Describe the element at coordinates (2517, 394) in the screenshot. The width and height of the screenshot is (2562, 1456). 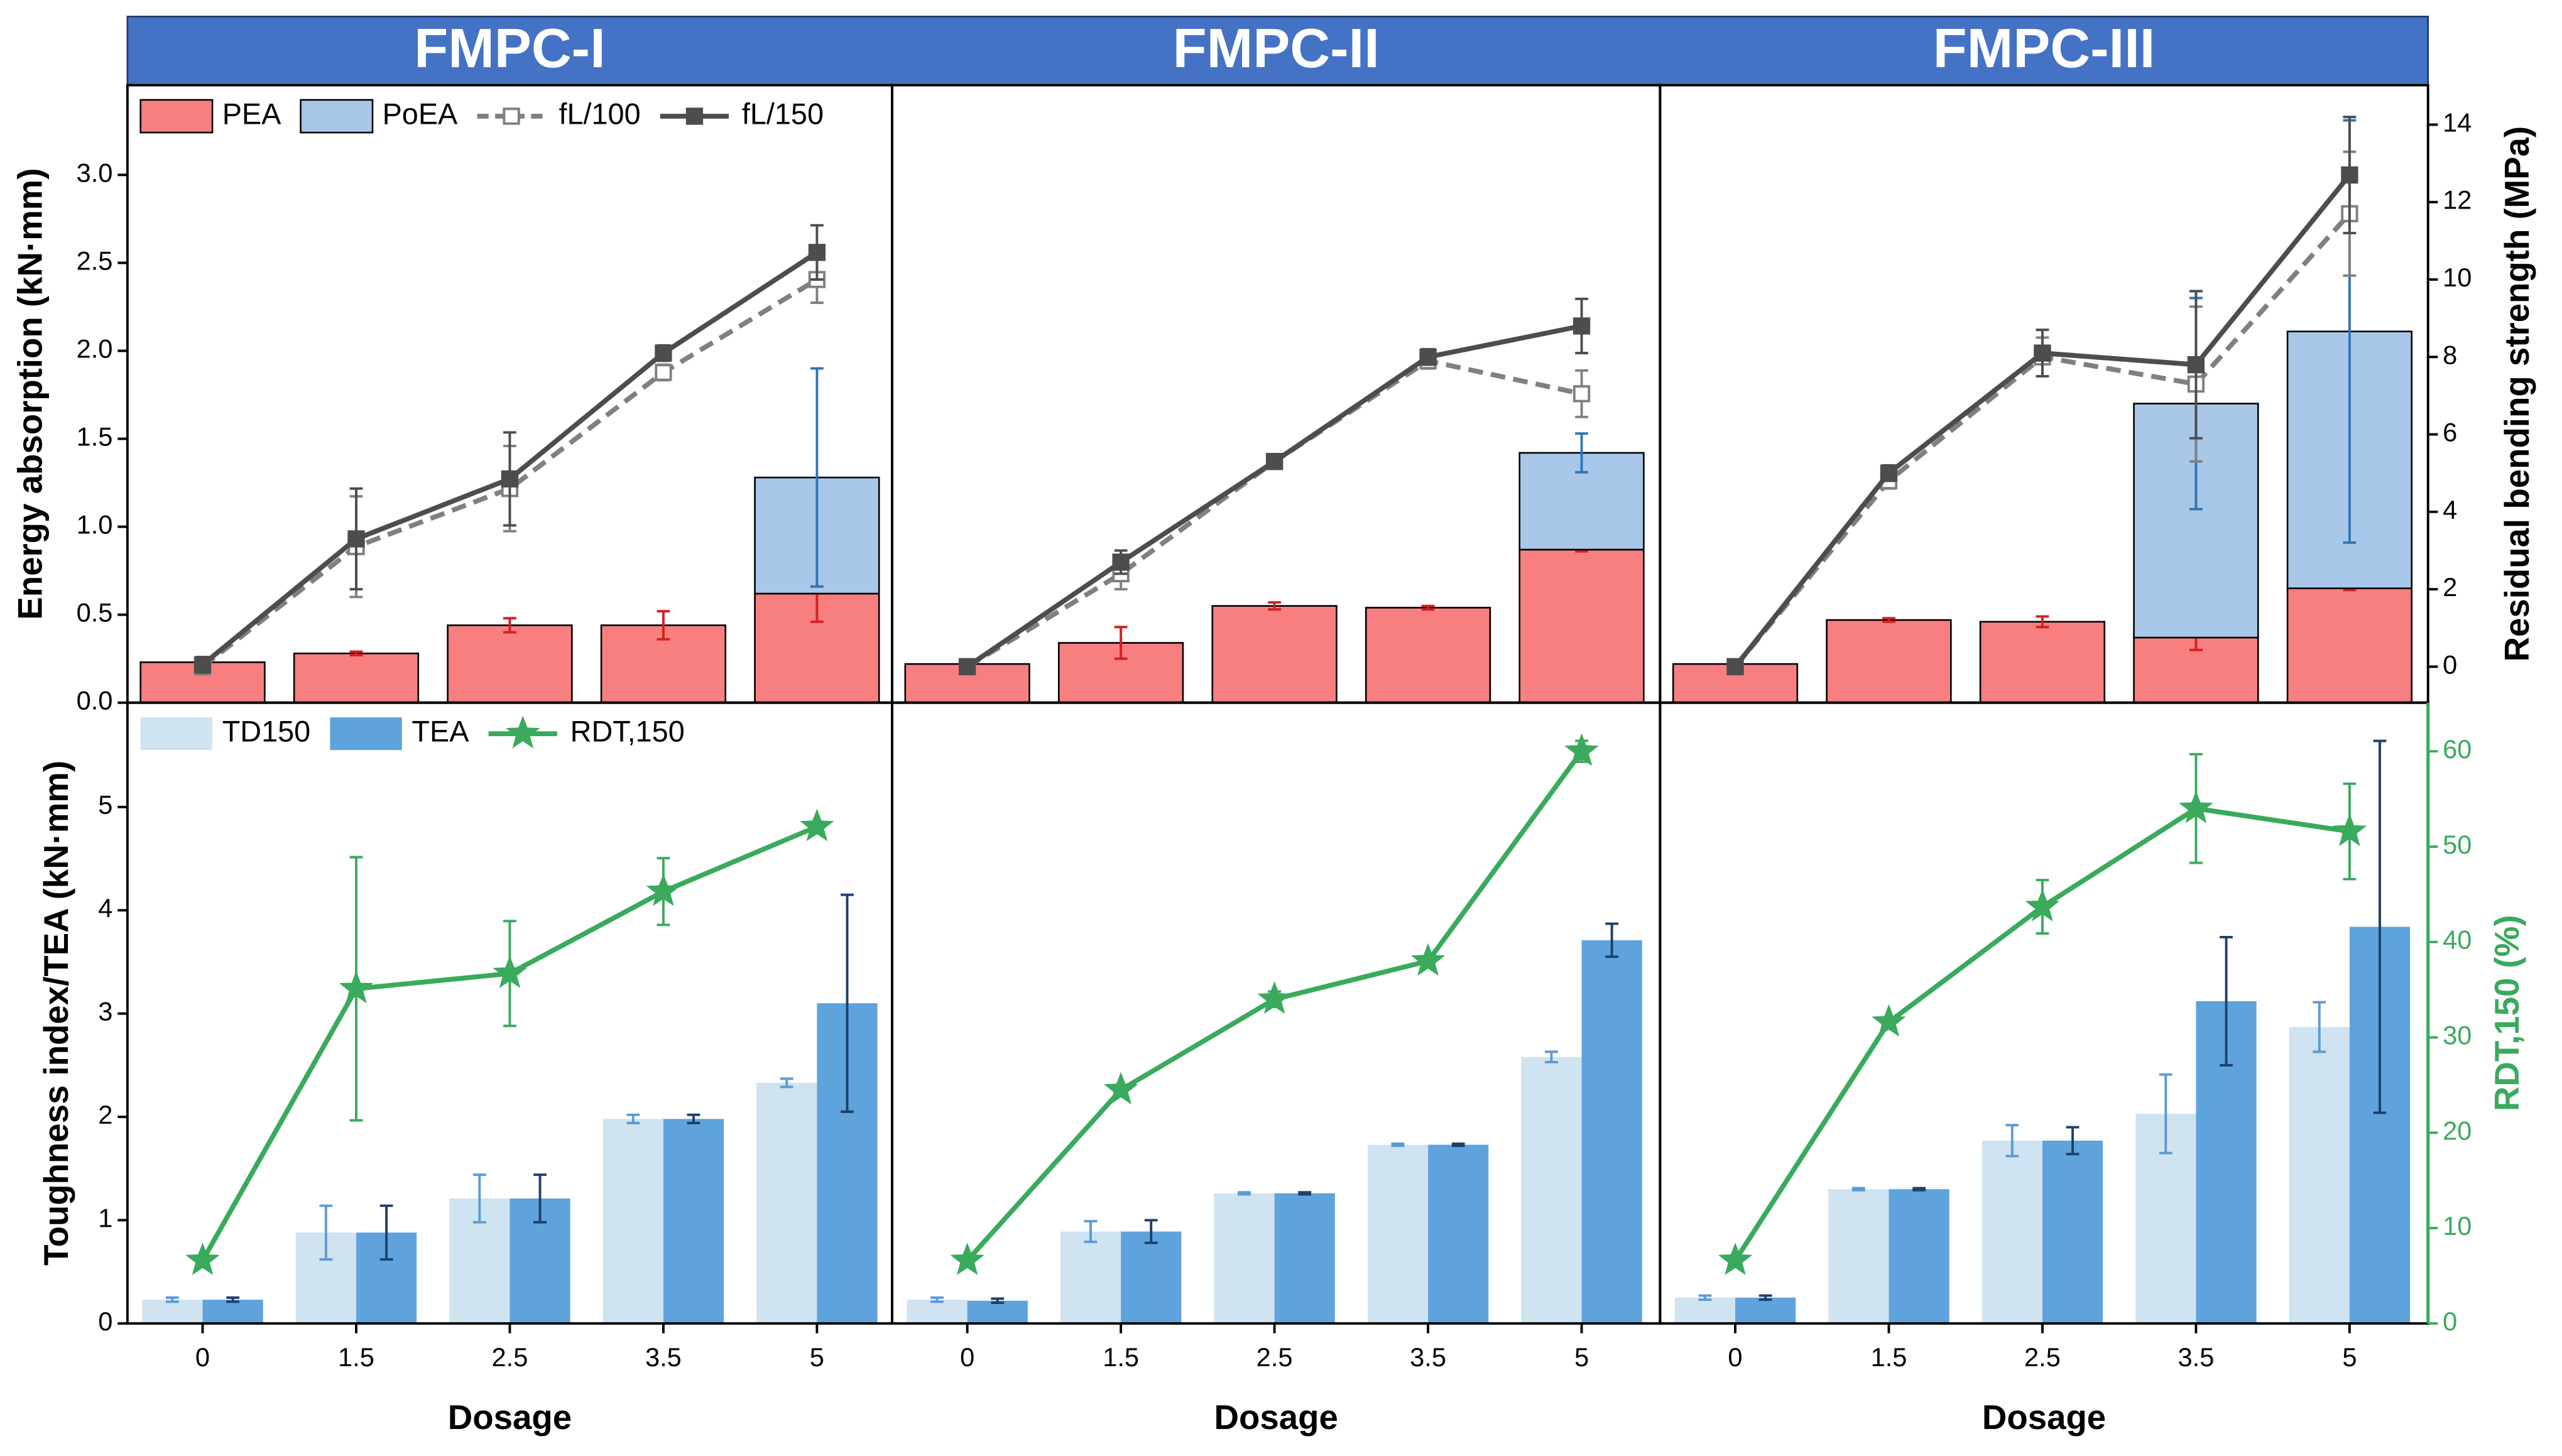
I see `y2-axis-label: Residual bending strength (MPa)` at that location.